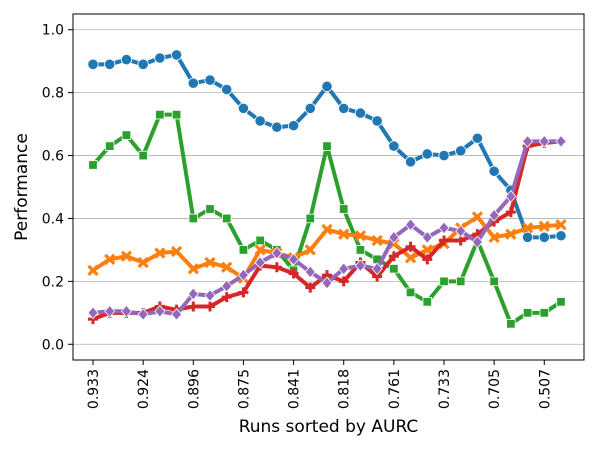 Image resolution: width=598 pixels, height=449 pixels. I want to click on x-tick-label: 0.705, so click(495, 389).